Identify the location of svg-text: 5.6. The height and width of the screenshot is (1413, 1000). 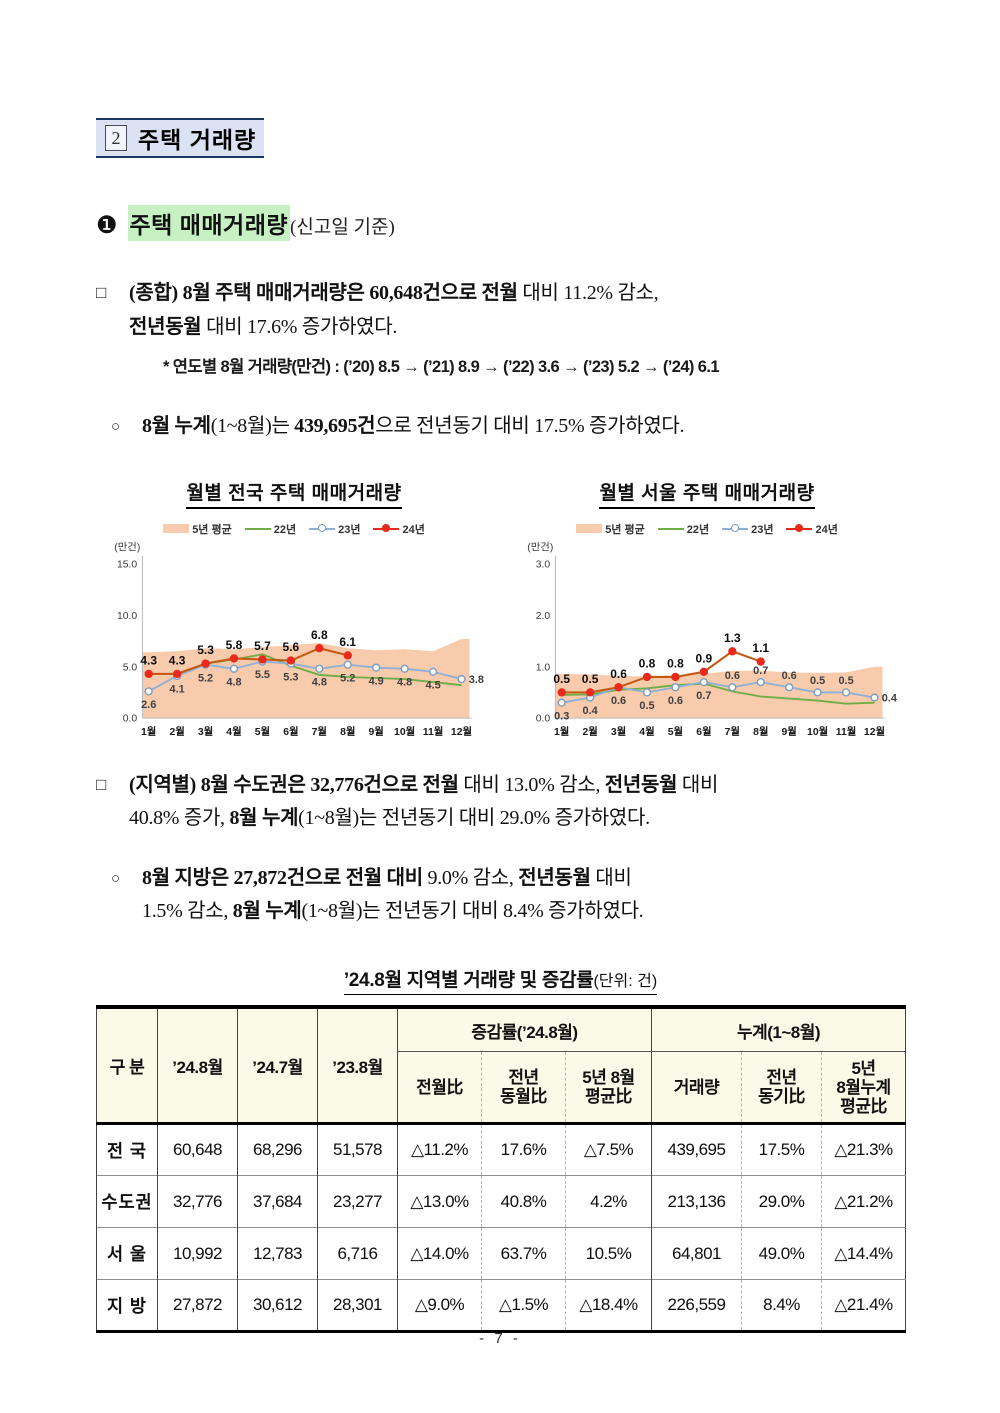
(291, 647).